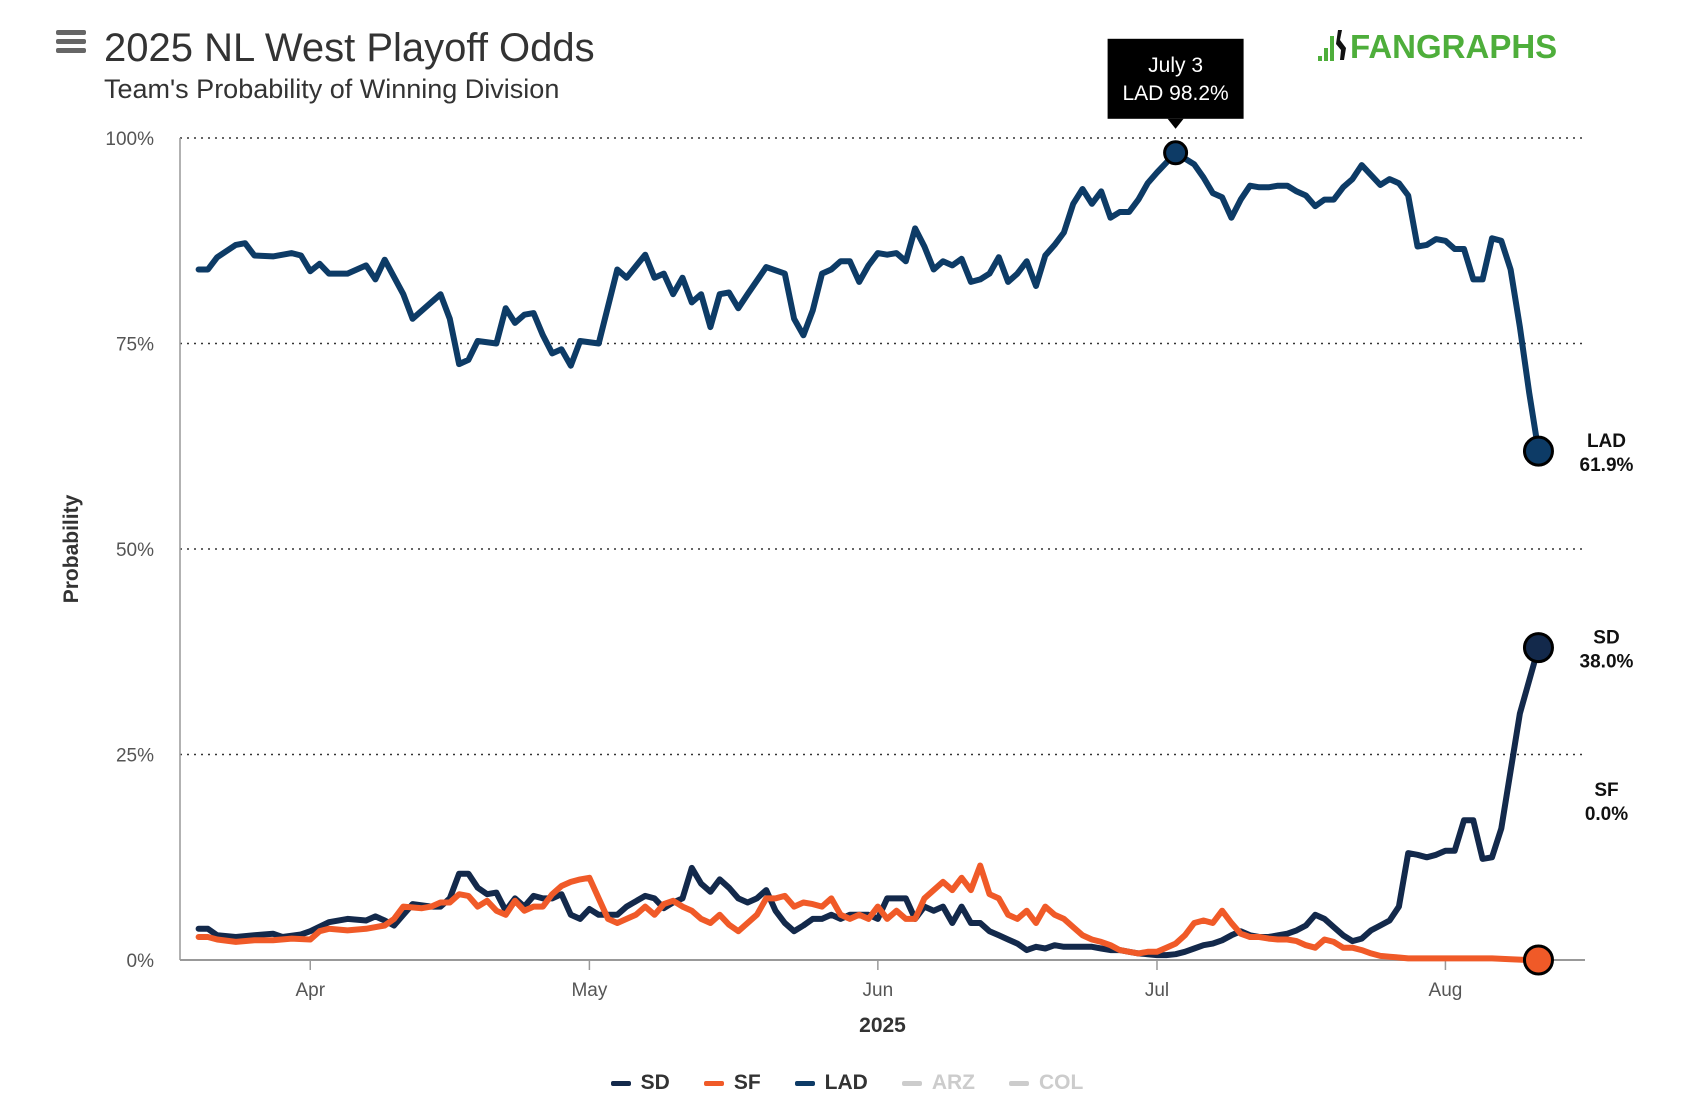  What do you see at coordinates (1175, 93) in the screenshot?
I see `tooltip-value: LAD 98.2%` at bounding box center [1175, 93].